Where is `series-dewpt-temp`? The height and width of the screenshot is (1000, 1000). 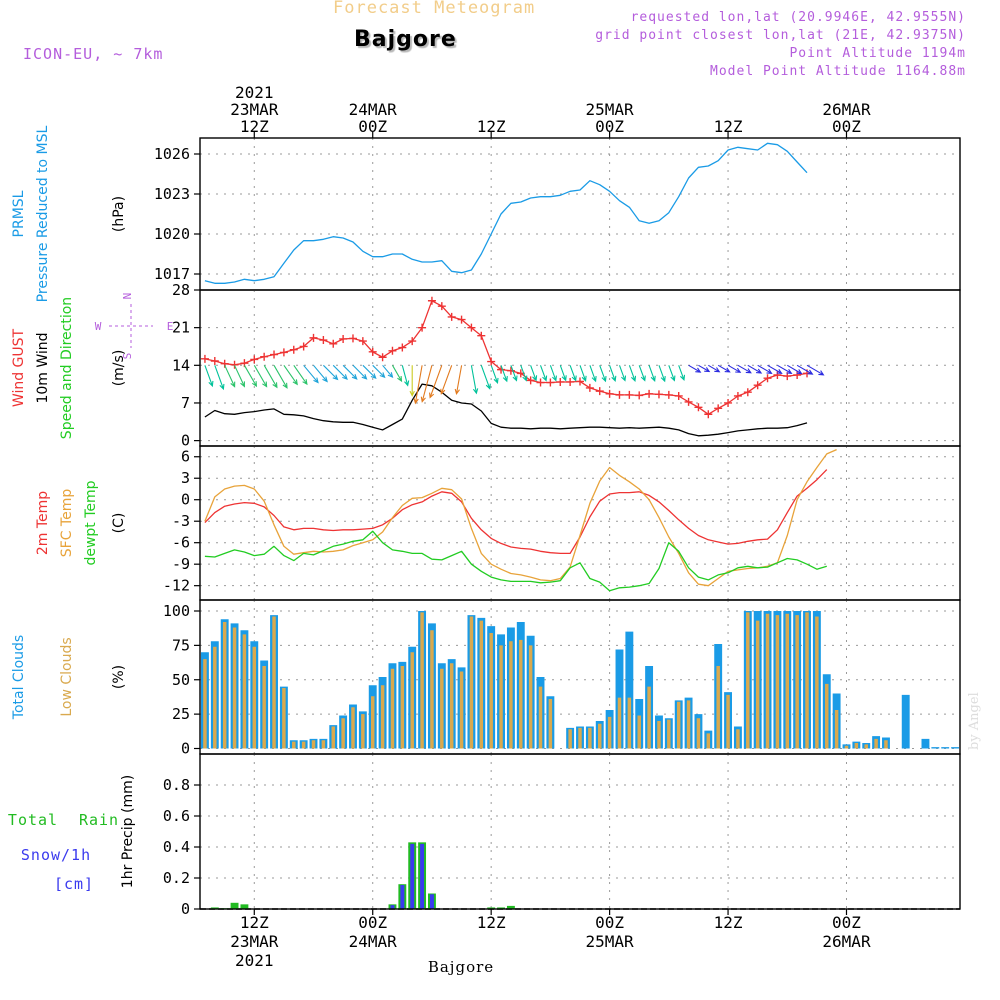 series-dewpt-temp is located at coordinates (515, 561).